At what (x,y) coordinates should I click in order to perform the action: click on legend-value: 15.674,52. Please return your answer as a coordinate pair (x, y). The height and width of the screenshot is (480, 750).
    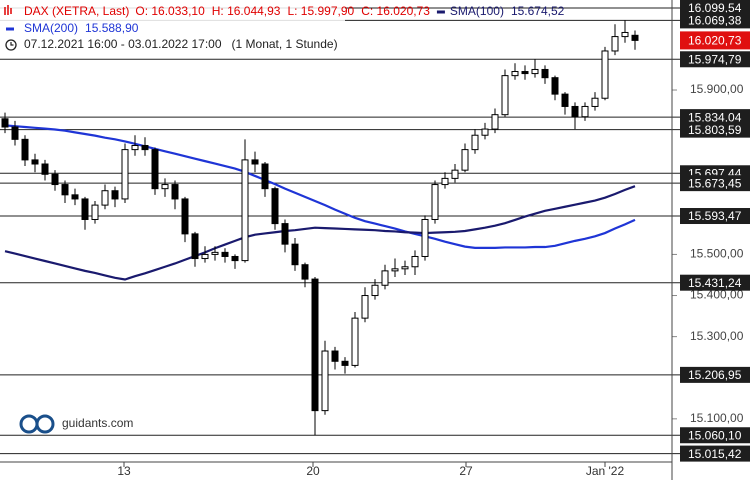
    Looking at the image, I should click on (538, 11).